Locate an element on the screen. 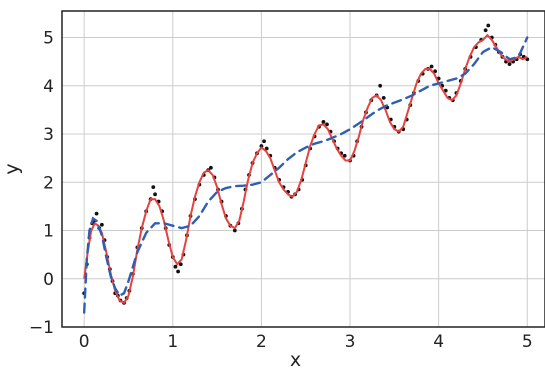 This screenshot has width=545, height=373. y-tick-label: 3 is located at coordinates (48, 135).